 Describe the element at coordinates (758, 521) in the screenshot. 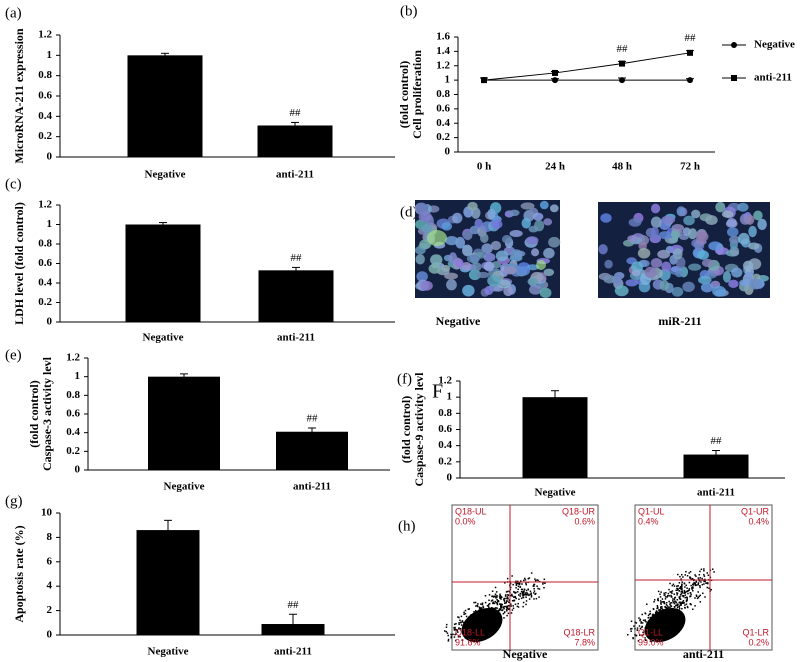

I see `quadrant-value: 0.4%` at that location.